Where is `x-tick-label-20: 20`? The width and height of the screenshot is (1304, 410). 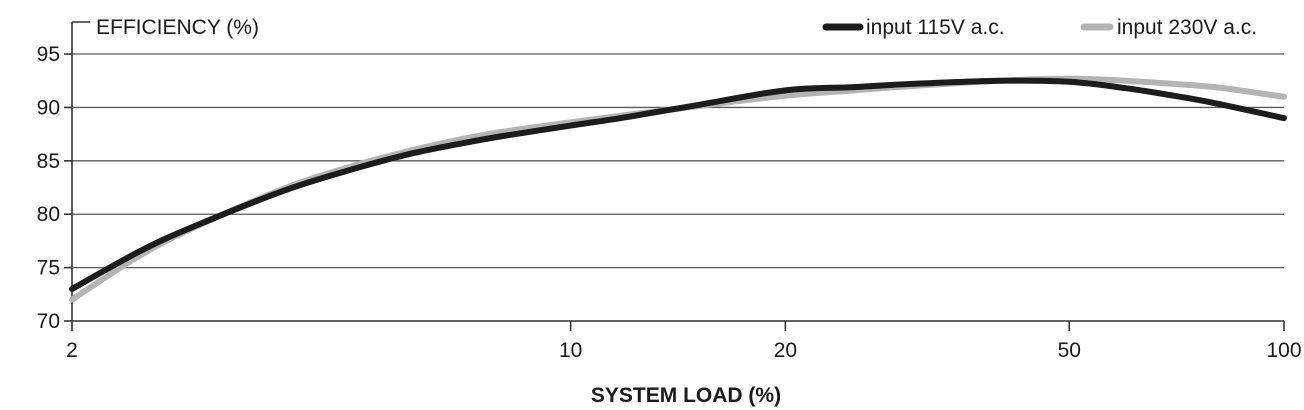
x-tick-label-20: 20 is located at coordinates (785, 350).